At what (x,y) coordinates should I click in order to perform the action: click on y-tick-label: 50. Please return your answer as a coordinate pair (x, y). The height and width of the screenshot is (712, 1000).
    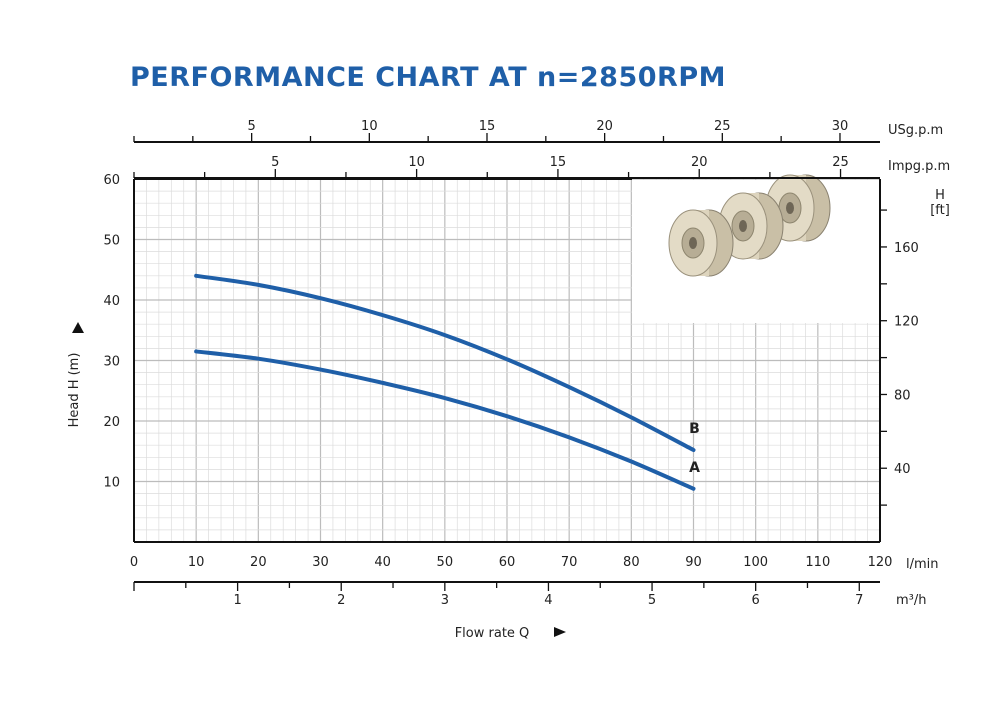
    Looking at the image, I should click on (111, 241).